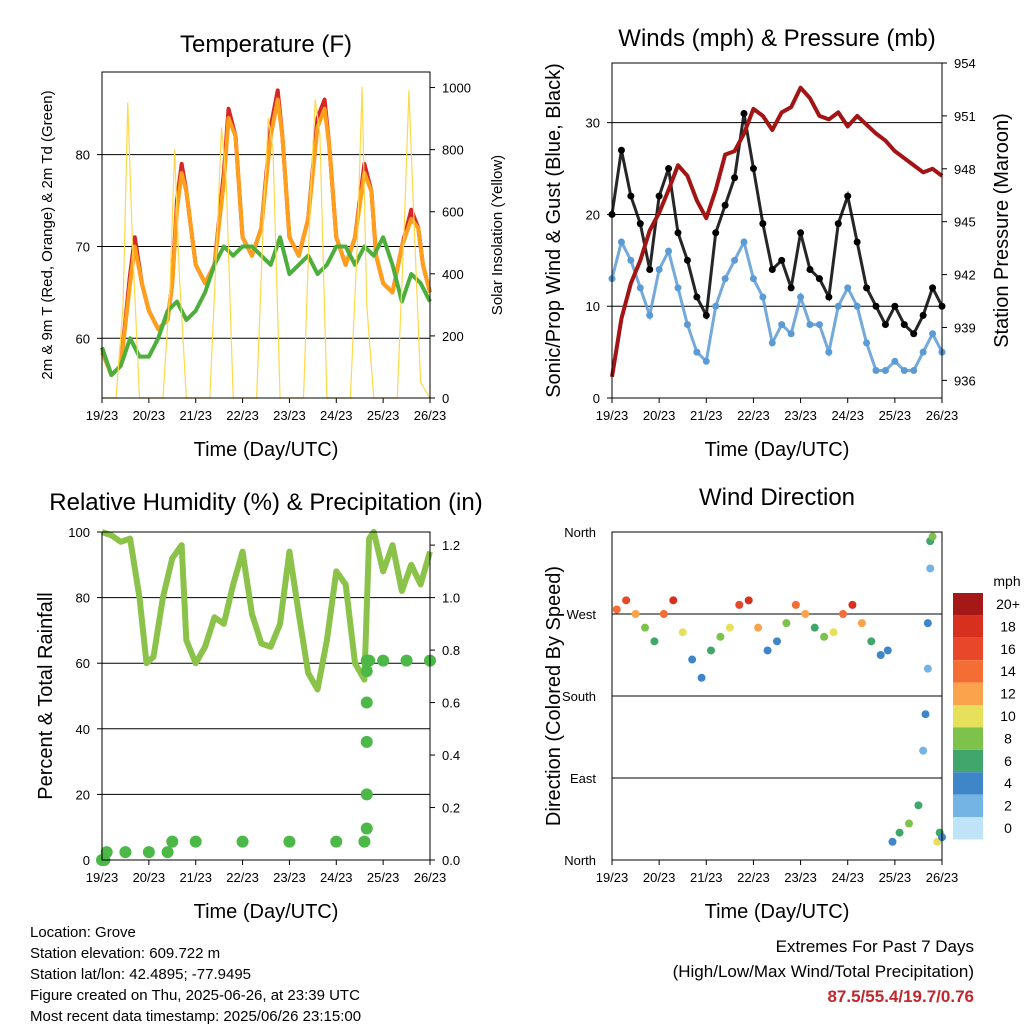 The image size is (1024, 1027). What do you see at coordinates (195, 415) in the screenshot?
I see `x-tick-label: 21/23` at bounding box center [195, 415].